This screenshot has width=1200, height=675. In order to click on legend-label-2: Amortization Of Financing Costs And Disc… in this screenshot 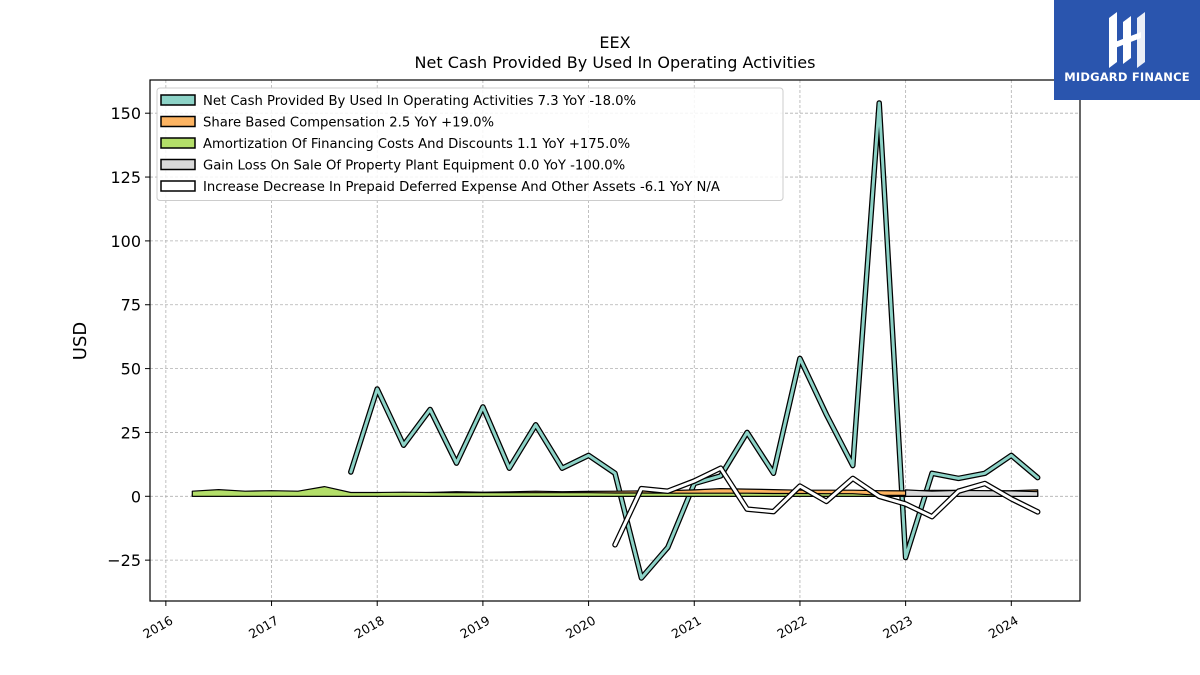, I will do `click(416, 144)`.